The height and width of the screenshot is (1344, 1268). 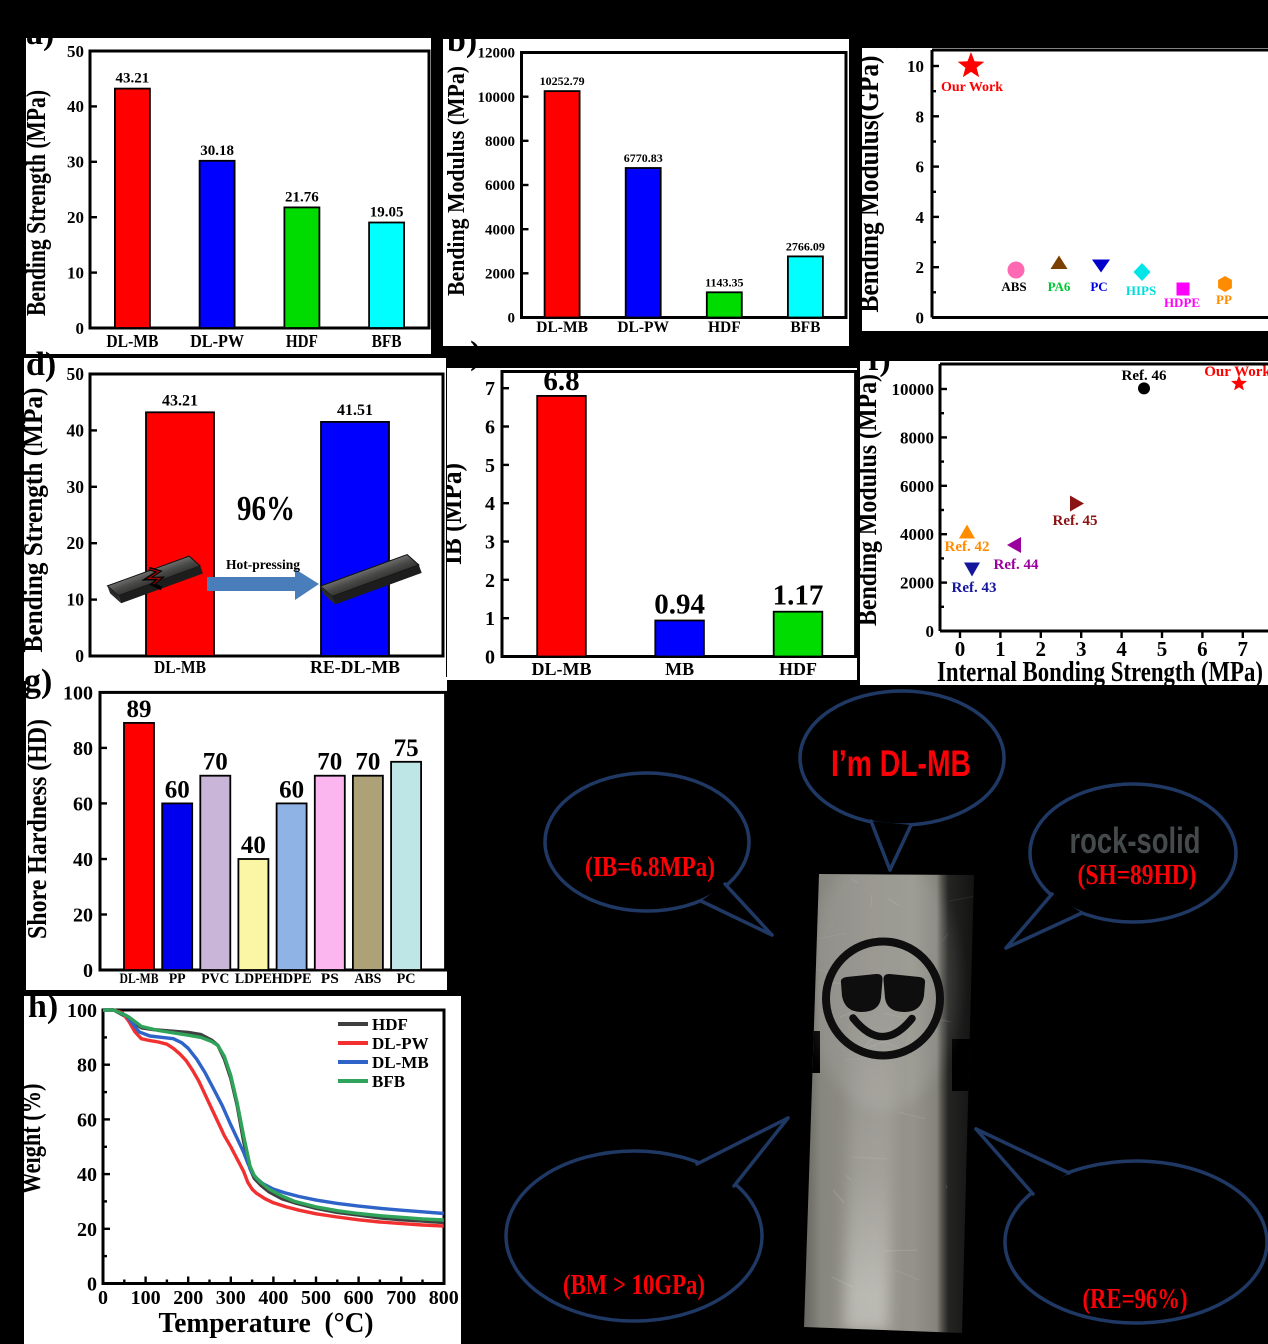 I want to click on svg-text: Temperature (°C), so click(x=266, y=1323).